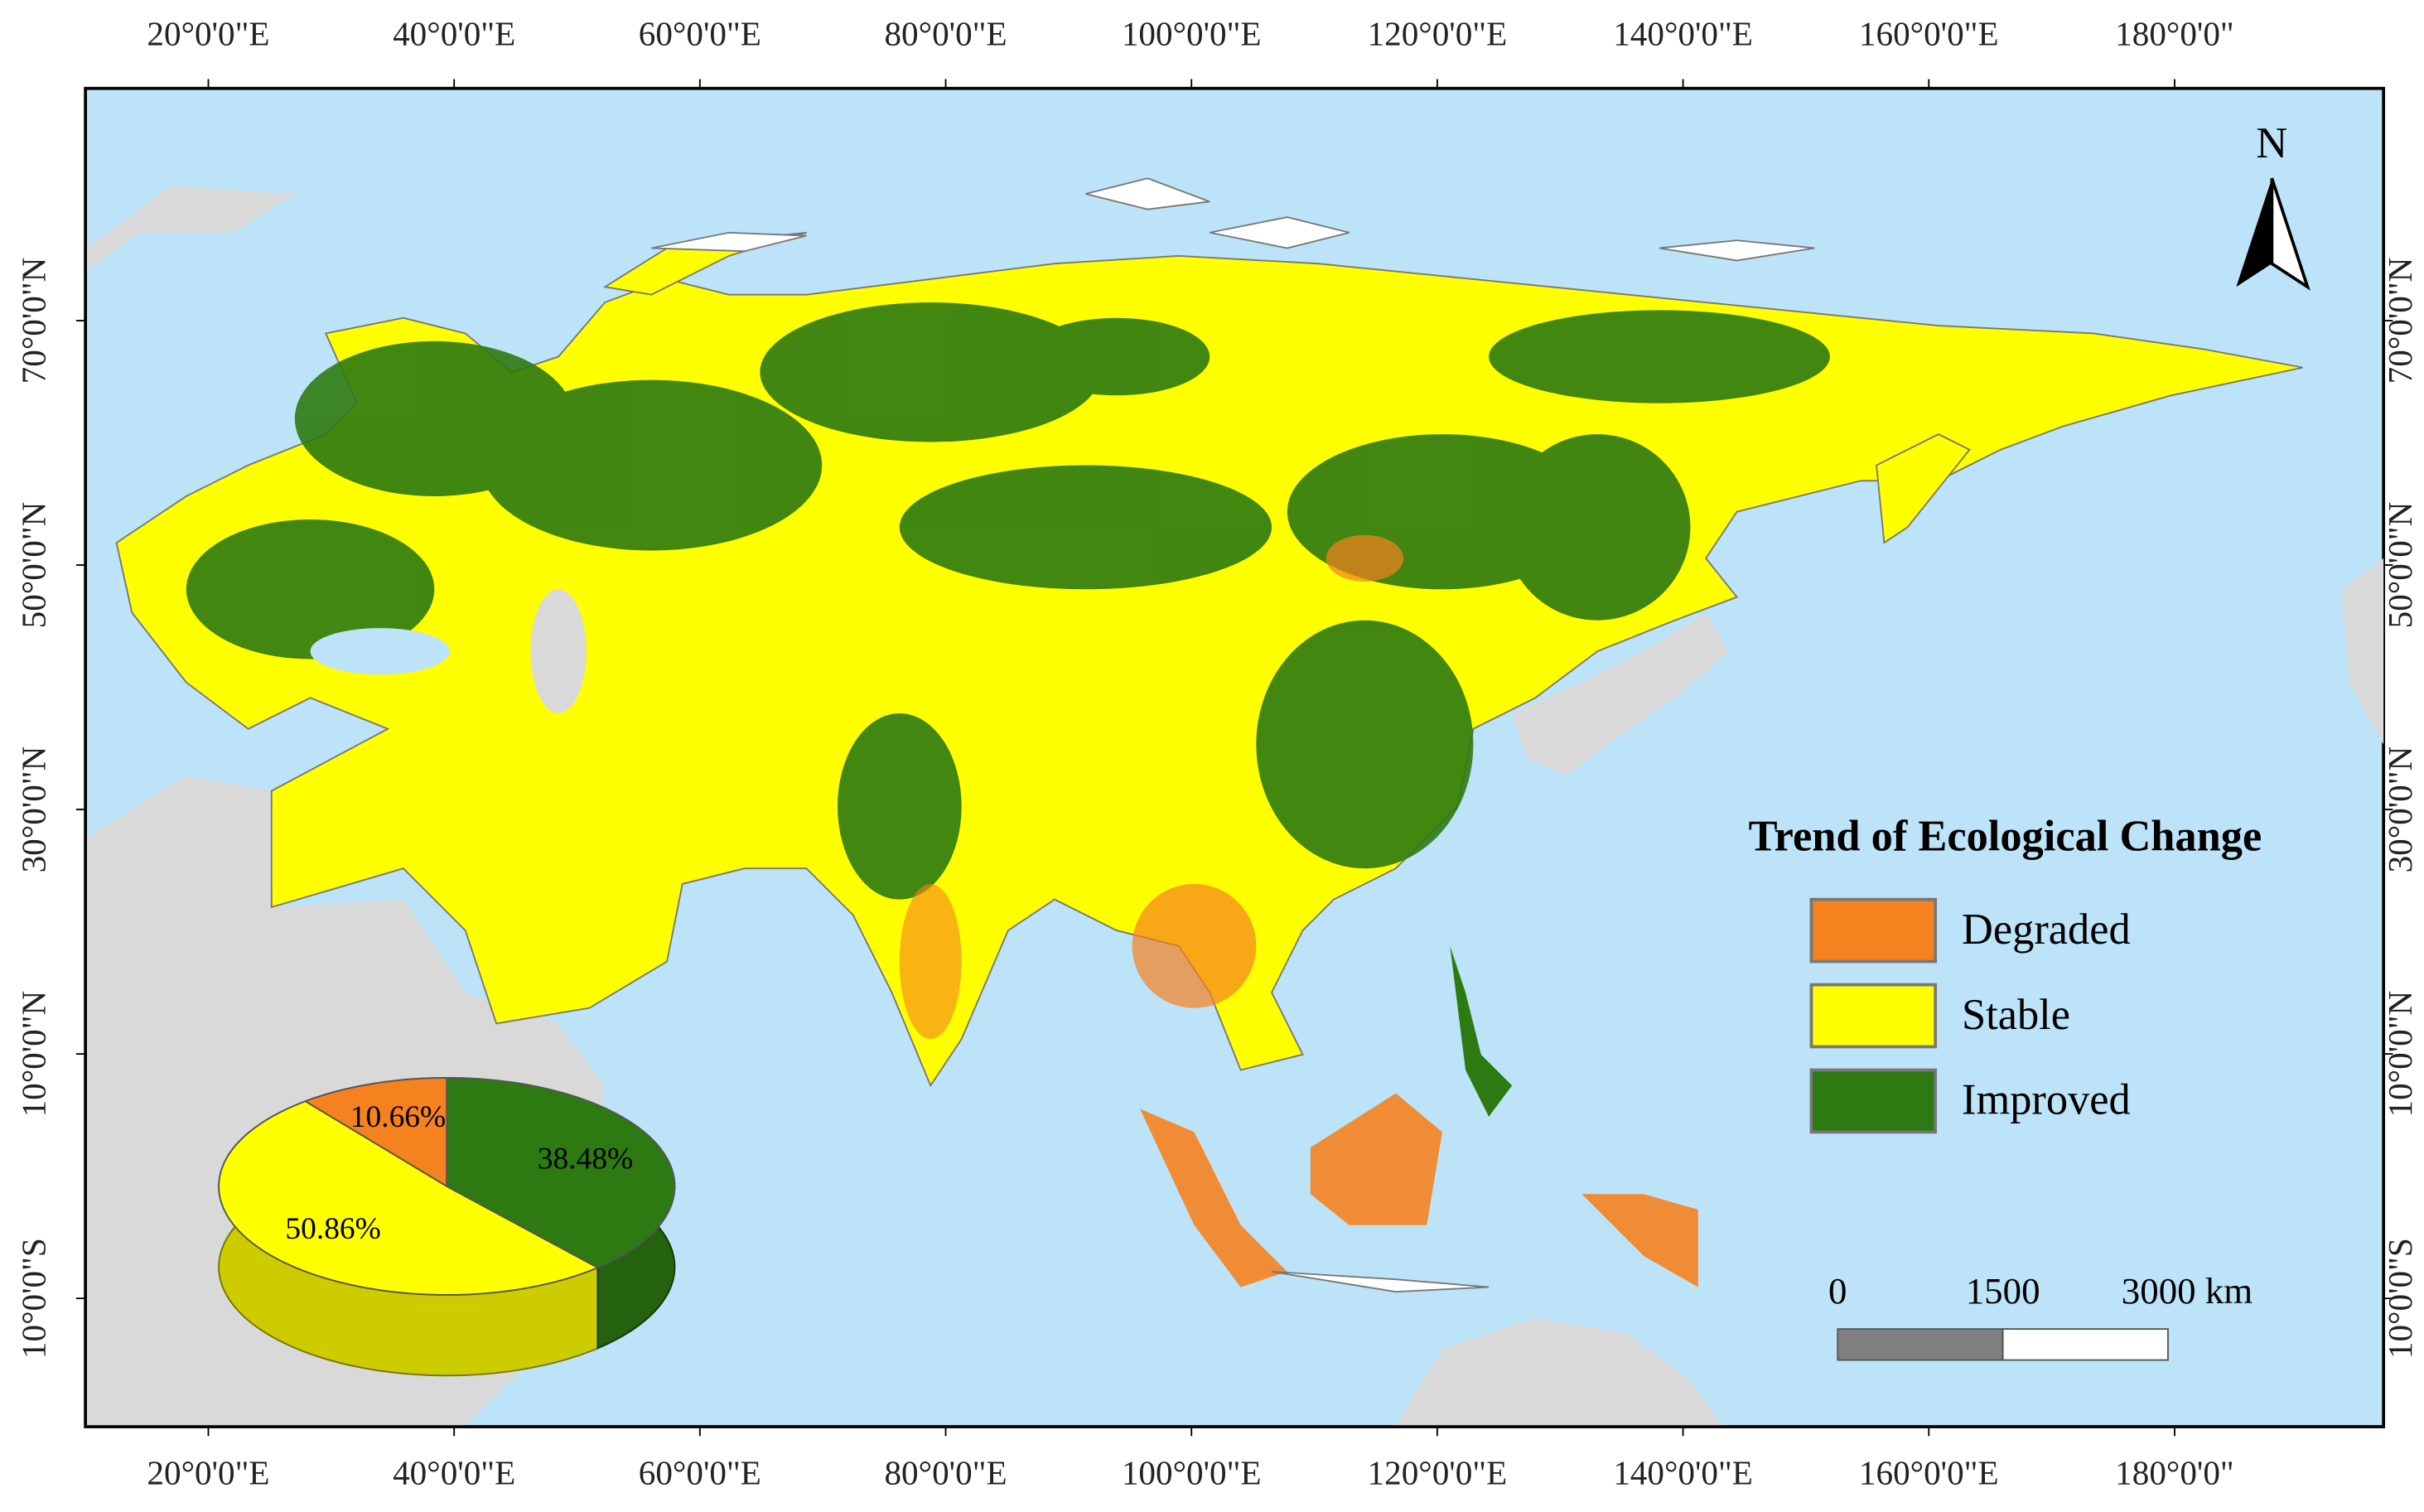  Describe the element at coordinates (380, 651) in the screenshot. I see `black-sea` at that location.